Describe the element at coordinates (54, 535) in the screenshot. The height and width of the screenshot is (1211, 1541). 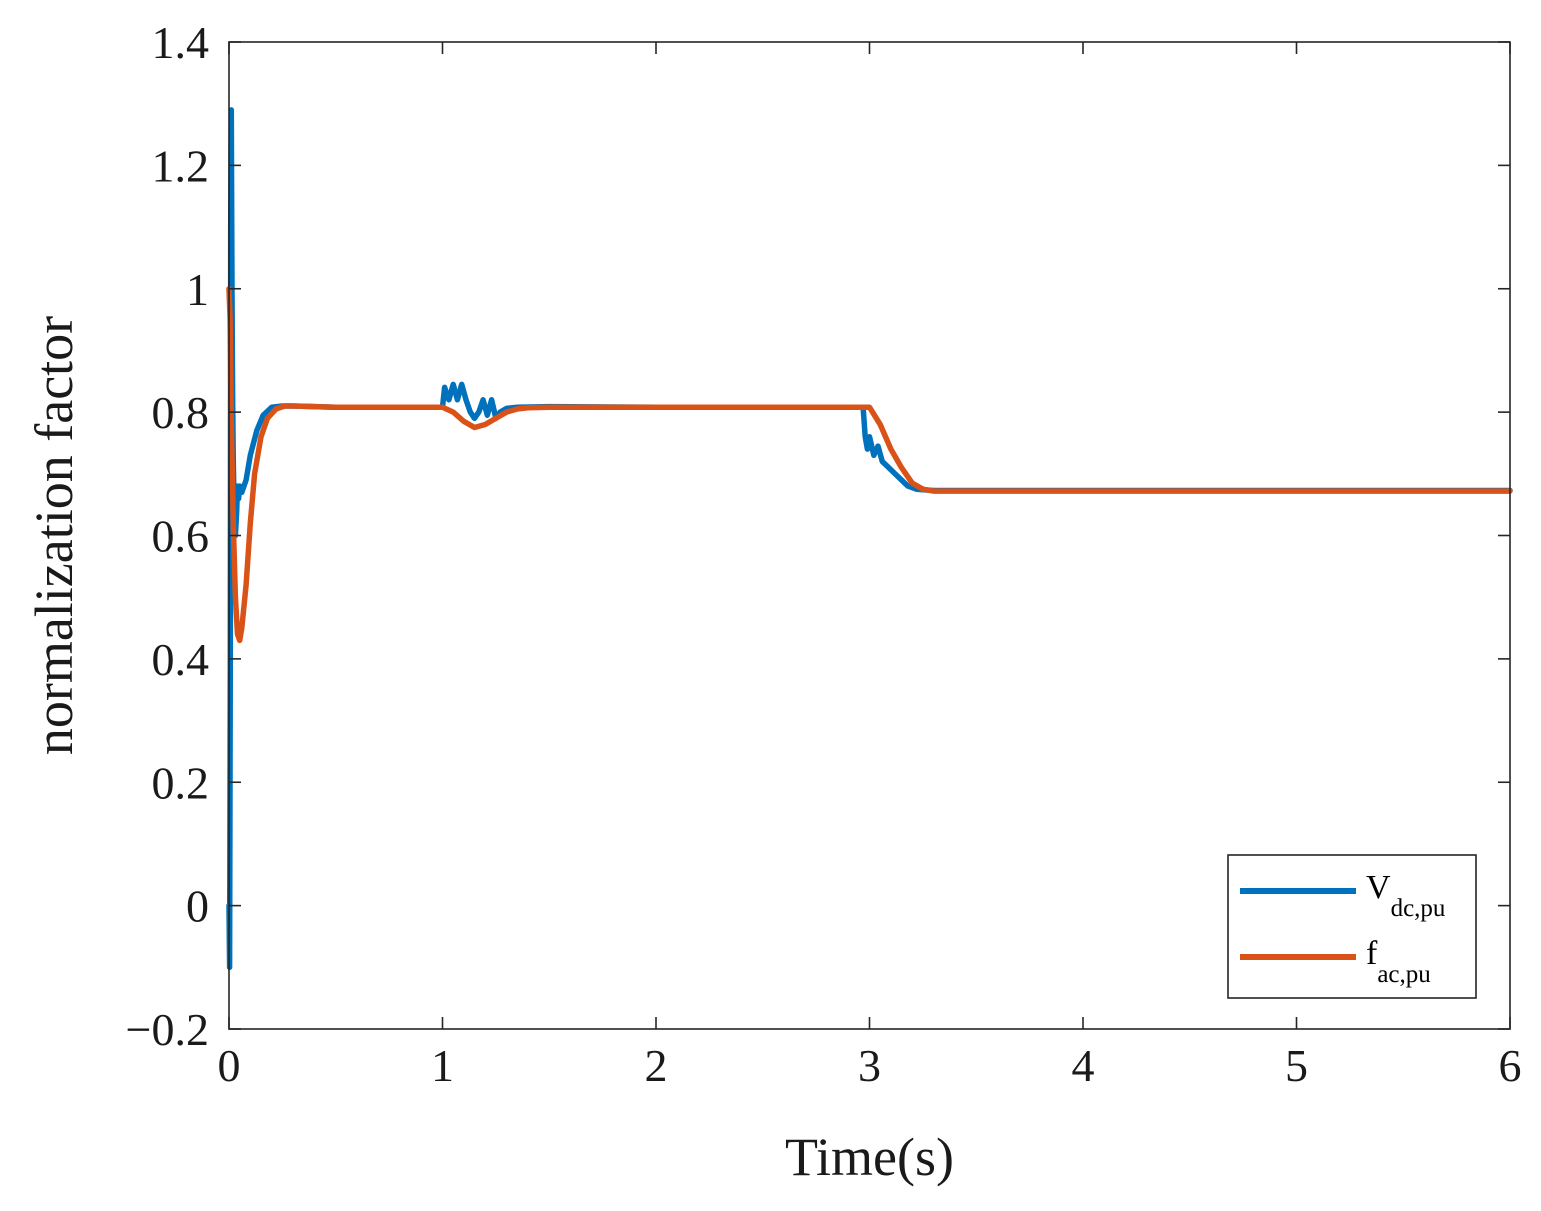
I see `y-axis-title: normalization factor` at that location.